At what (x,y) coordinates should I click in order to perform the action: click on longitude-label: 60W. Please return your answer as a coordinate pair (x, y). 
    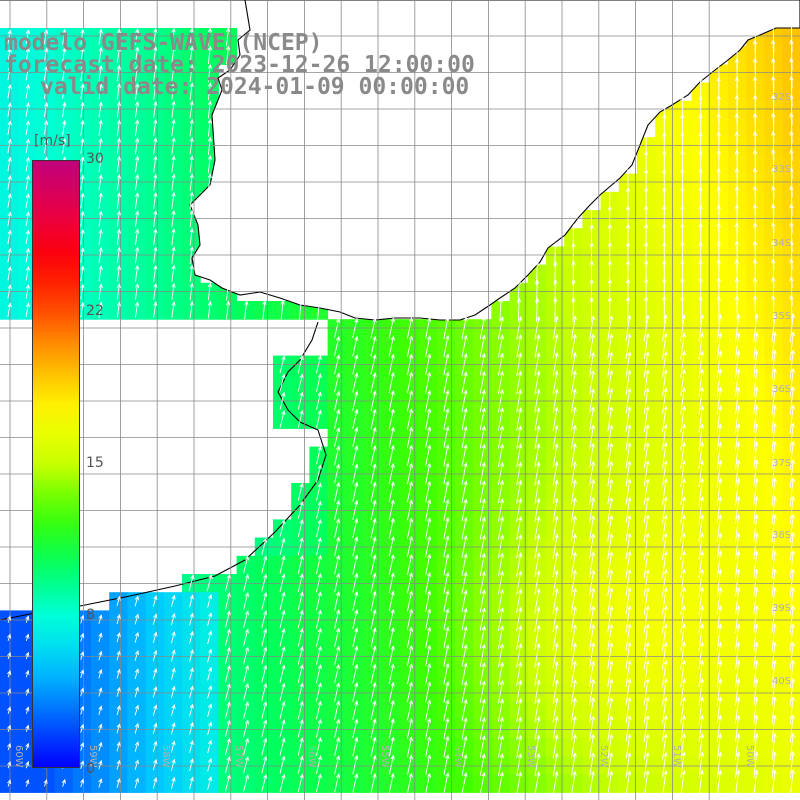
    Looking at the image, I should click on (18, 756).